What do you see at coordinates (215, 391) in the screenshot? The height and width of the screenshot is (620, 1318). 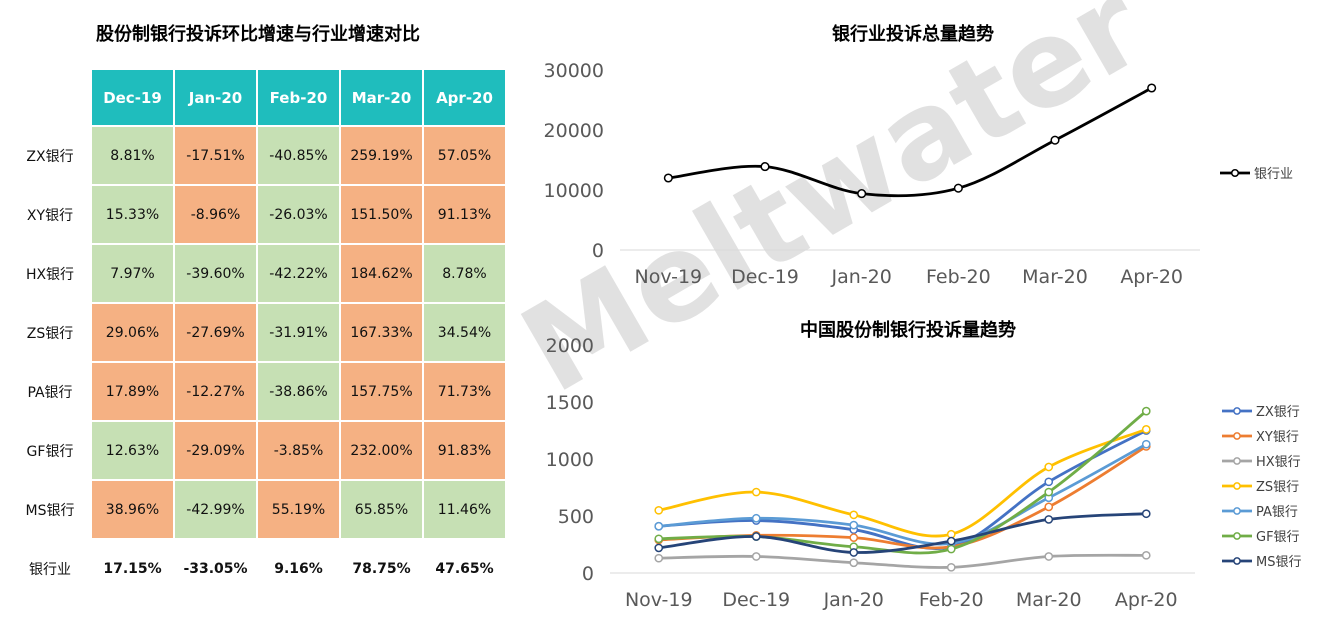 I see `table-cell: -12.27%` at bounding box center [215, 391].